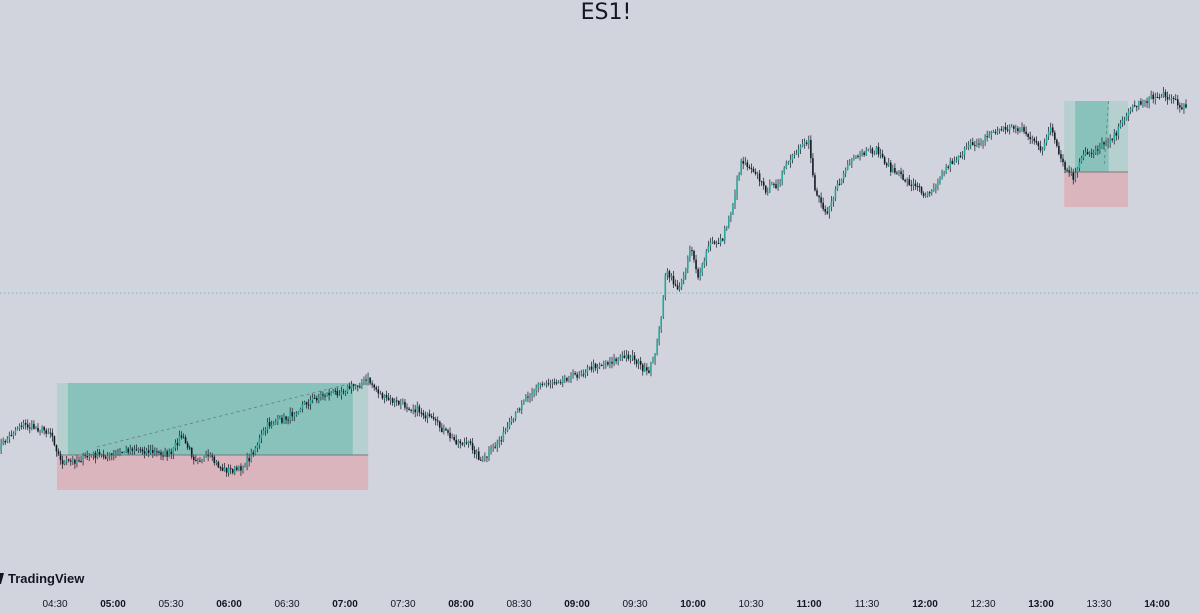 This screenshot has height=613, width=1200. What do you see at coordinates (42, 578) in the screenshot?
I see `tradingview-brand: TradingView` at bounding box center [42, 578].